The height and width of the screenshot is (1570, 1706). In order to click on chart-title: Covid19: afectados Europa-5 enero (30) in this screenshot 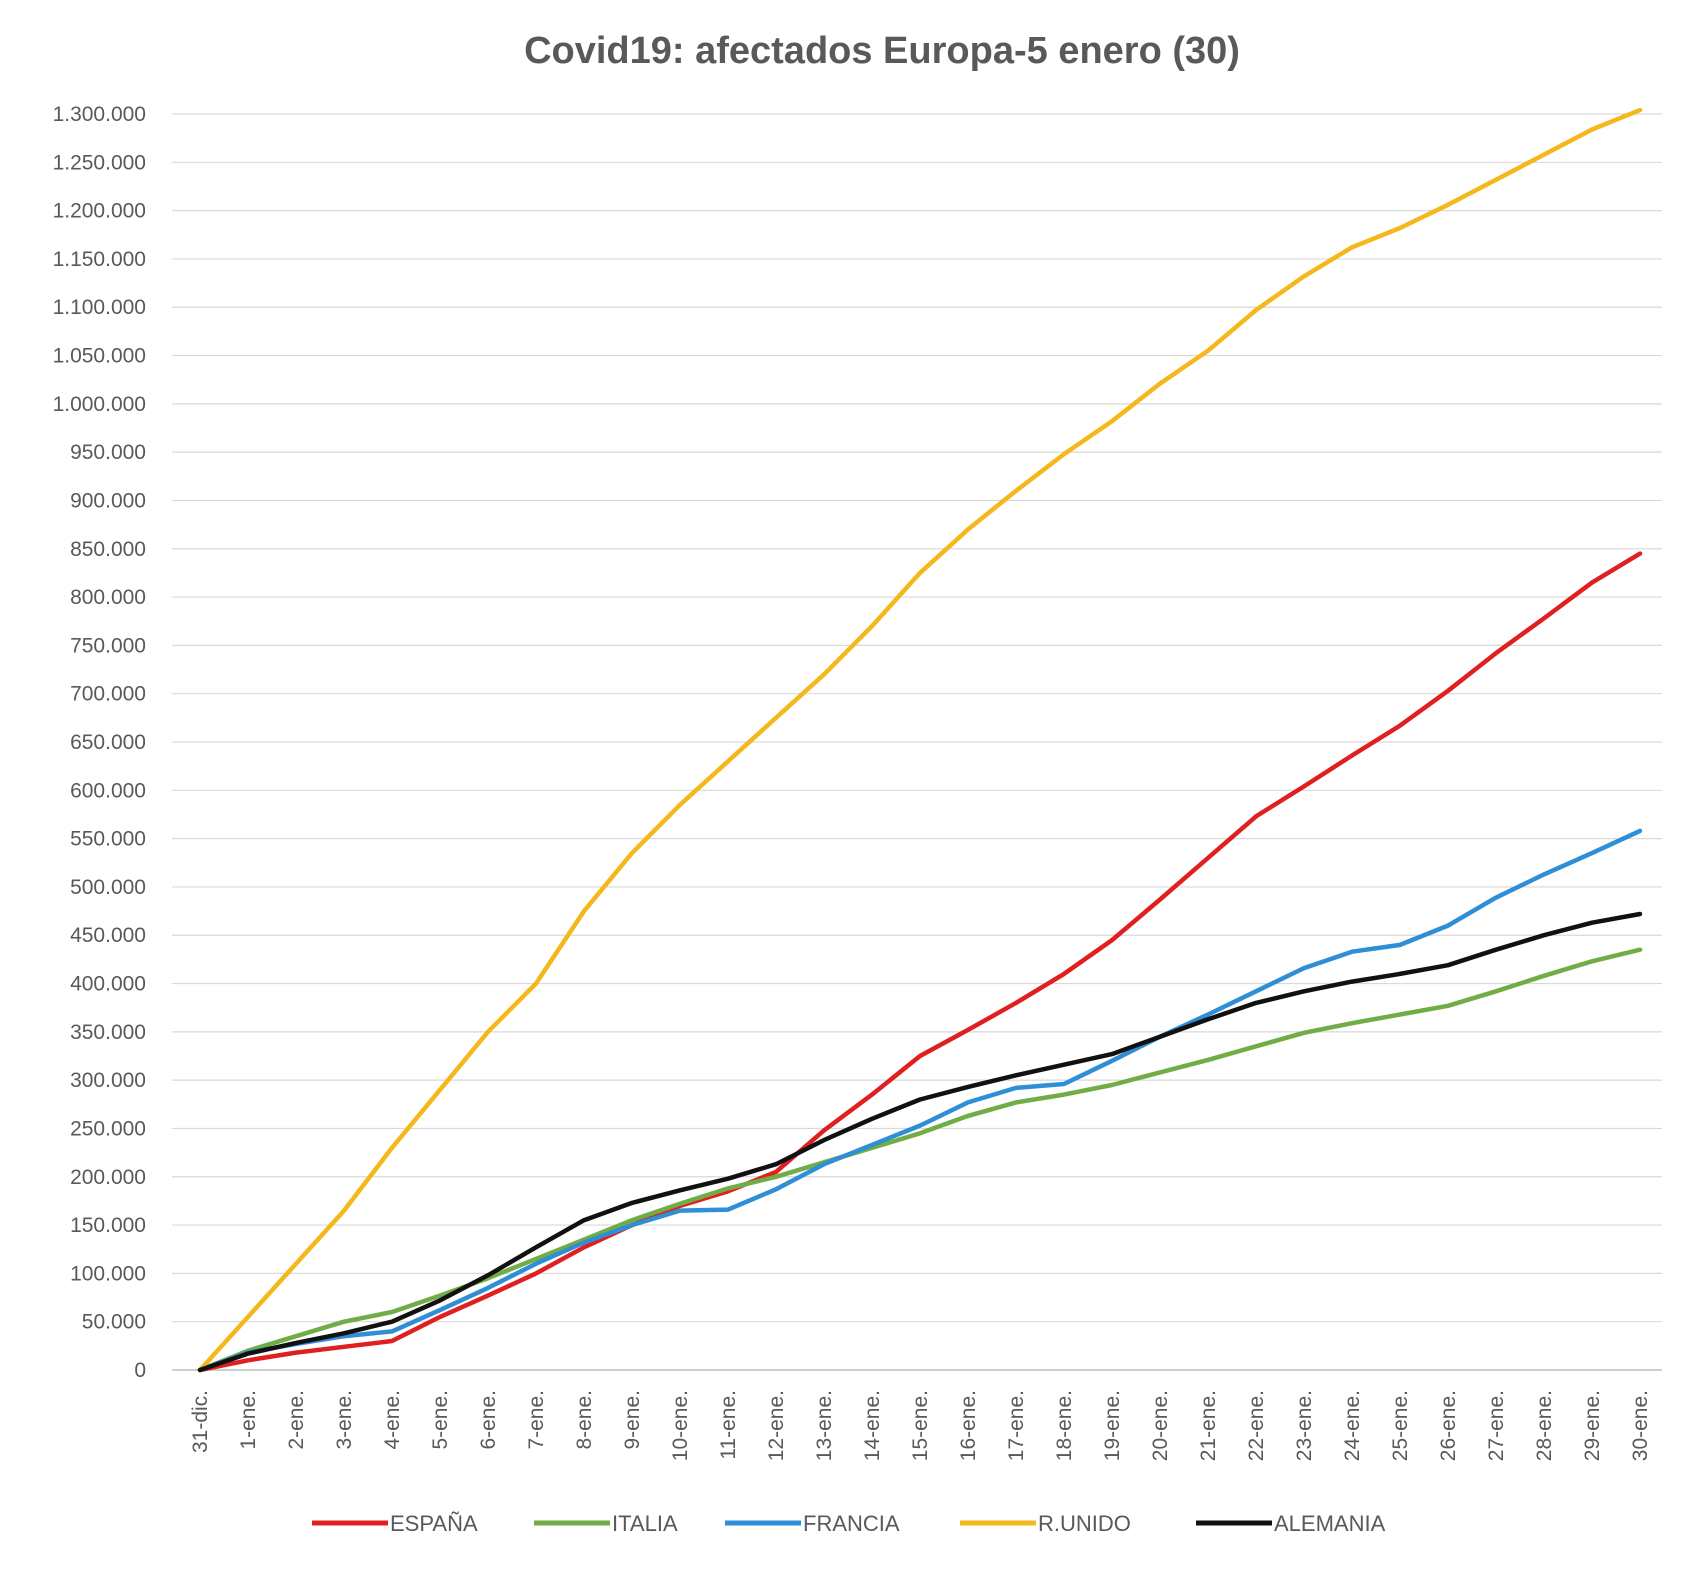, I will do `click(882, 51)`.